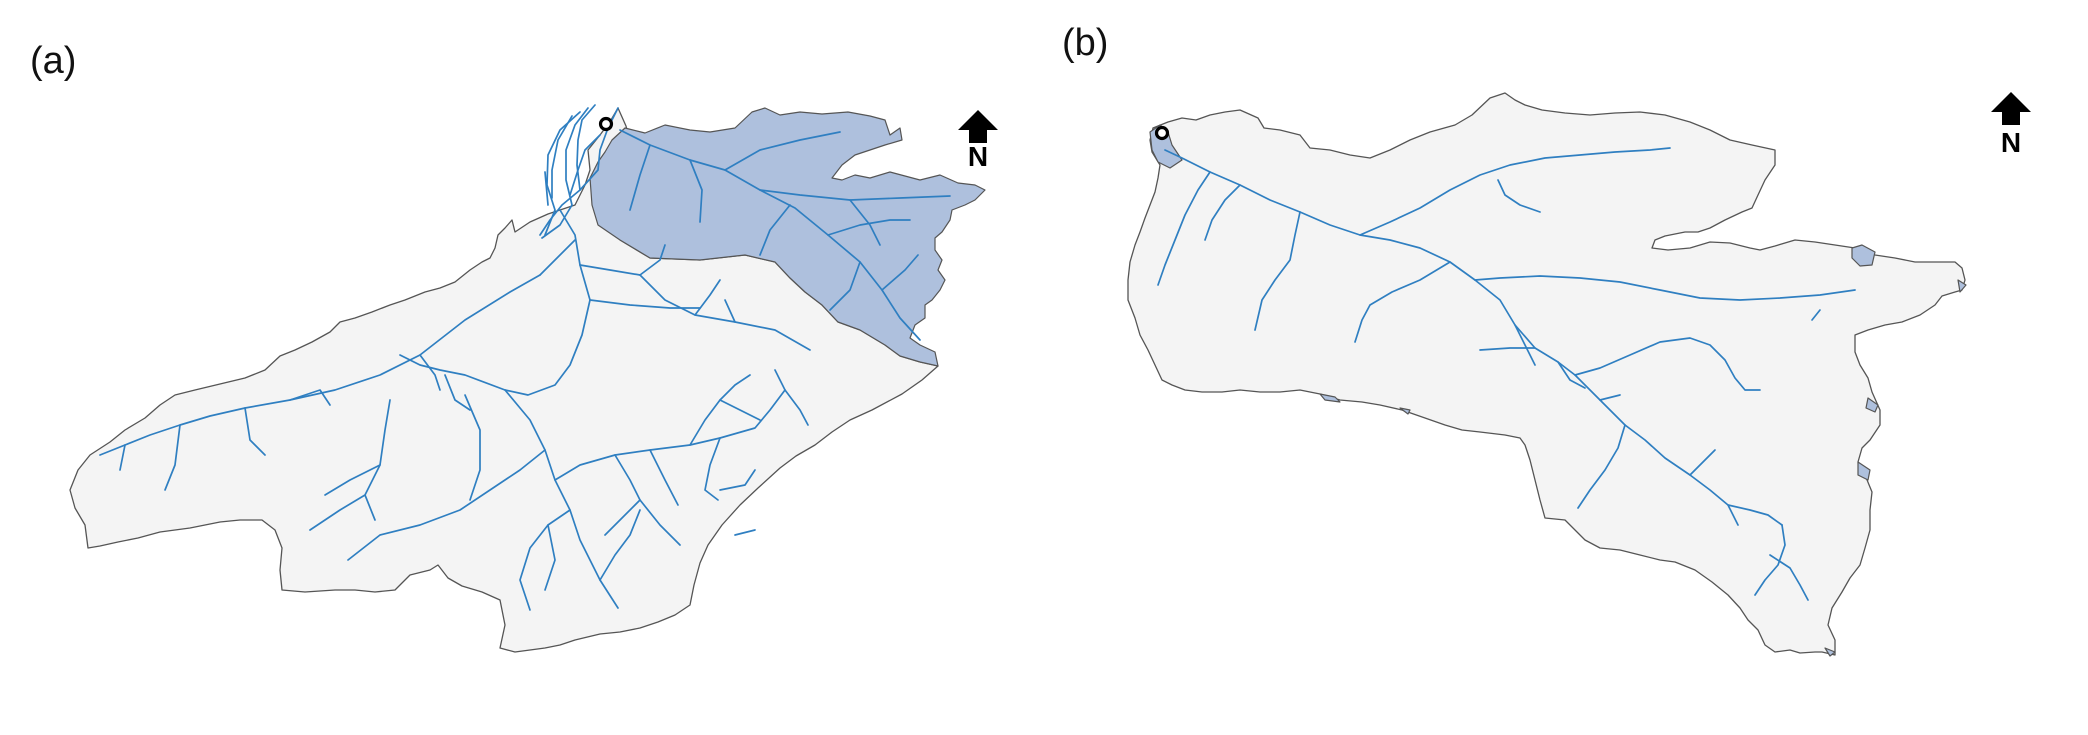 The height and width of the screenshot is (735, 2088). I want to click on panel-label-a: (a), so click(53, 61).